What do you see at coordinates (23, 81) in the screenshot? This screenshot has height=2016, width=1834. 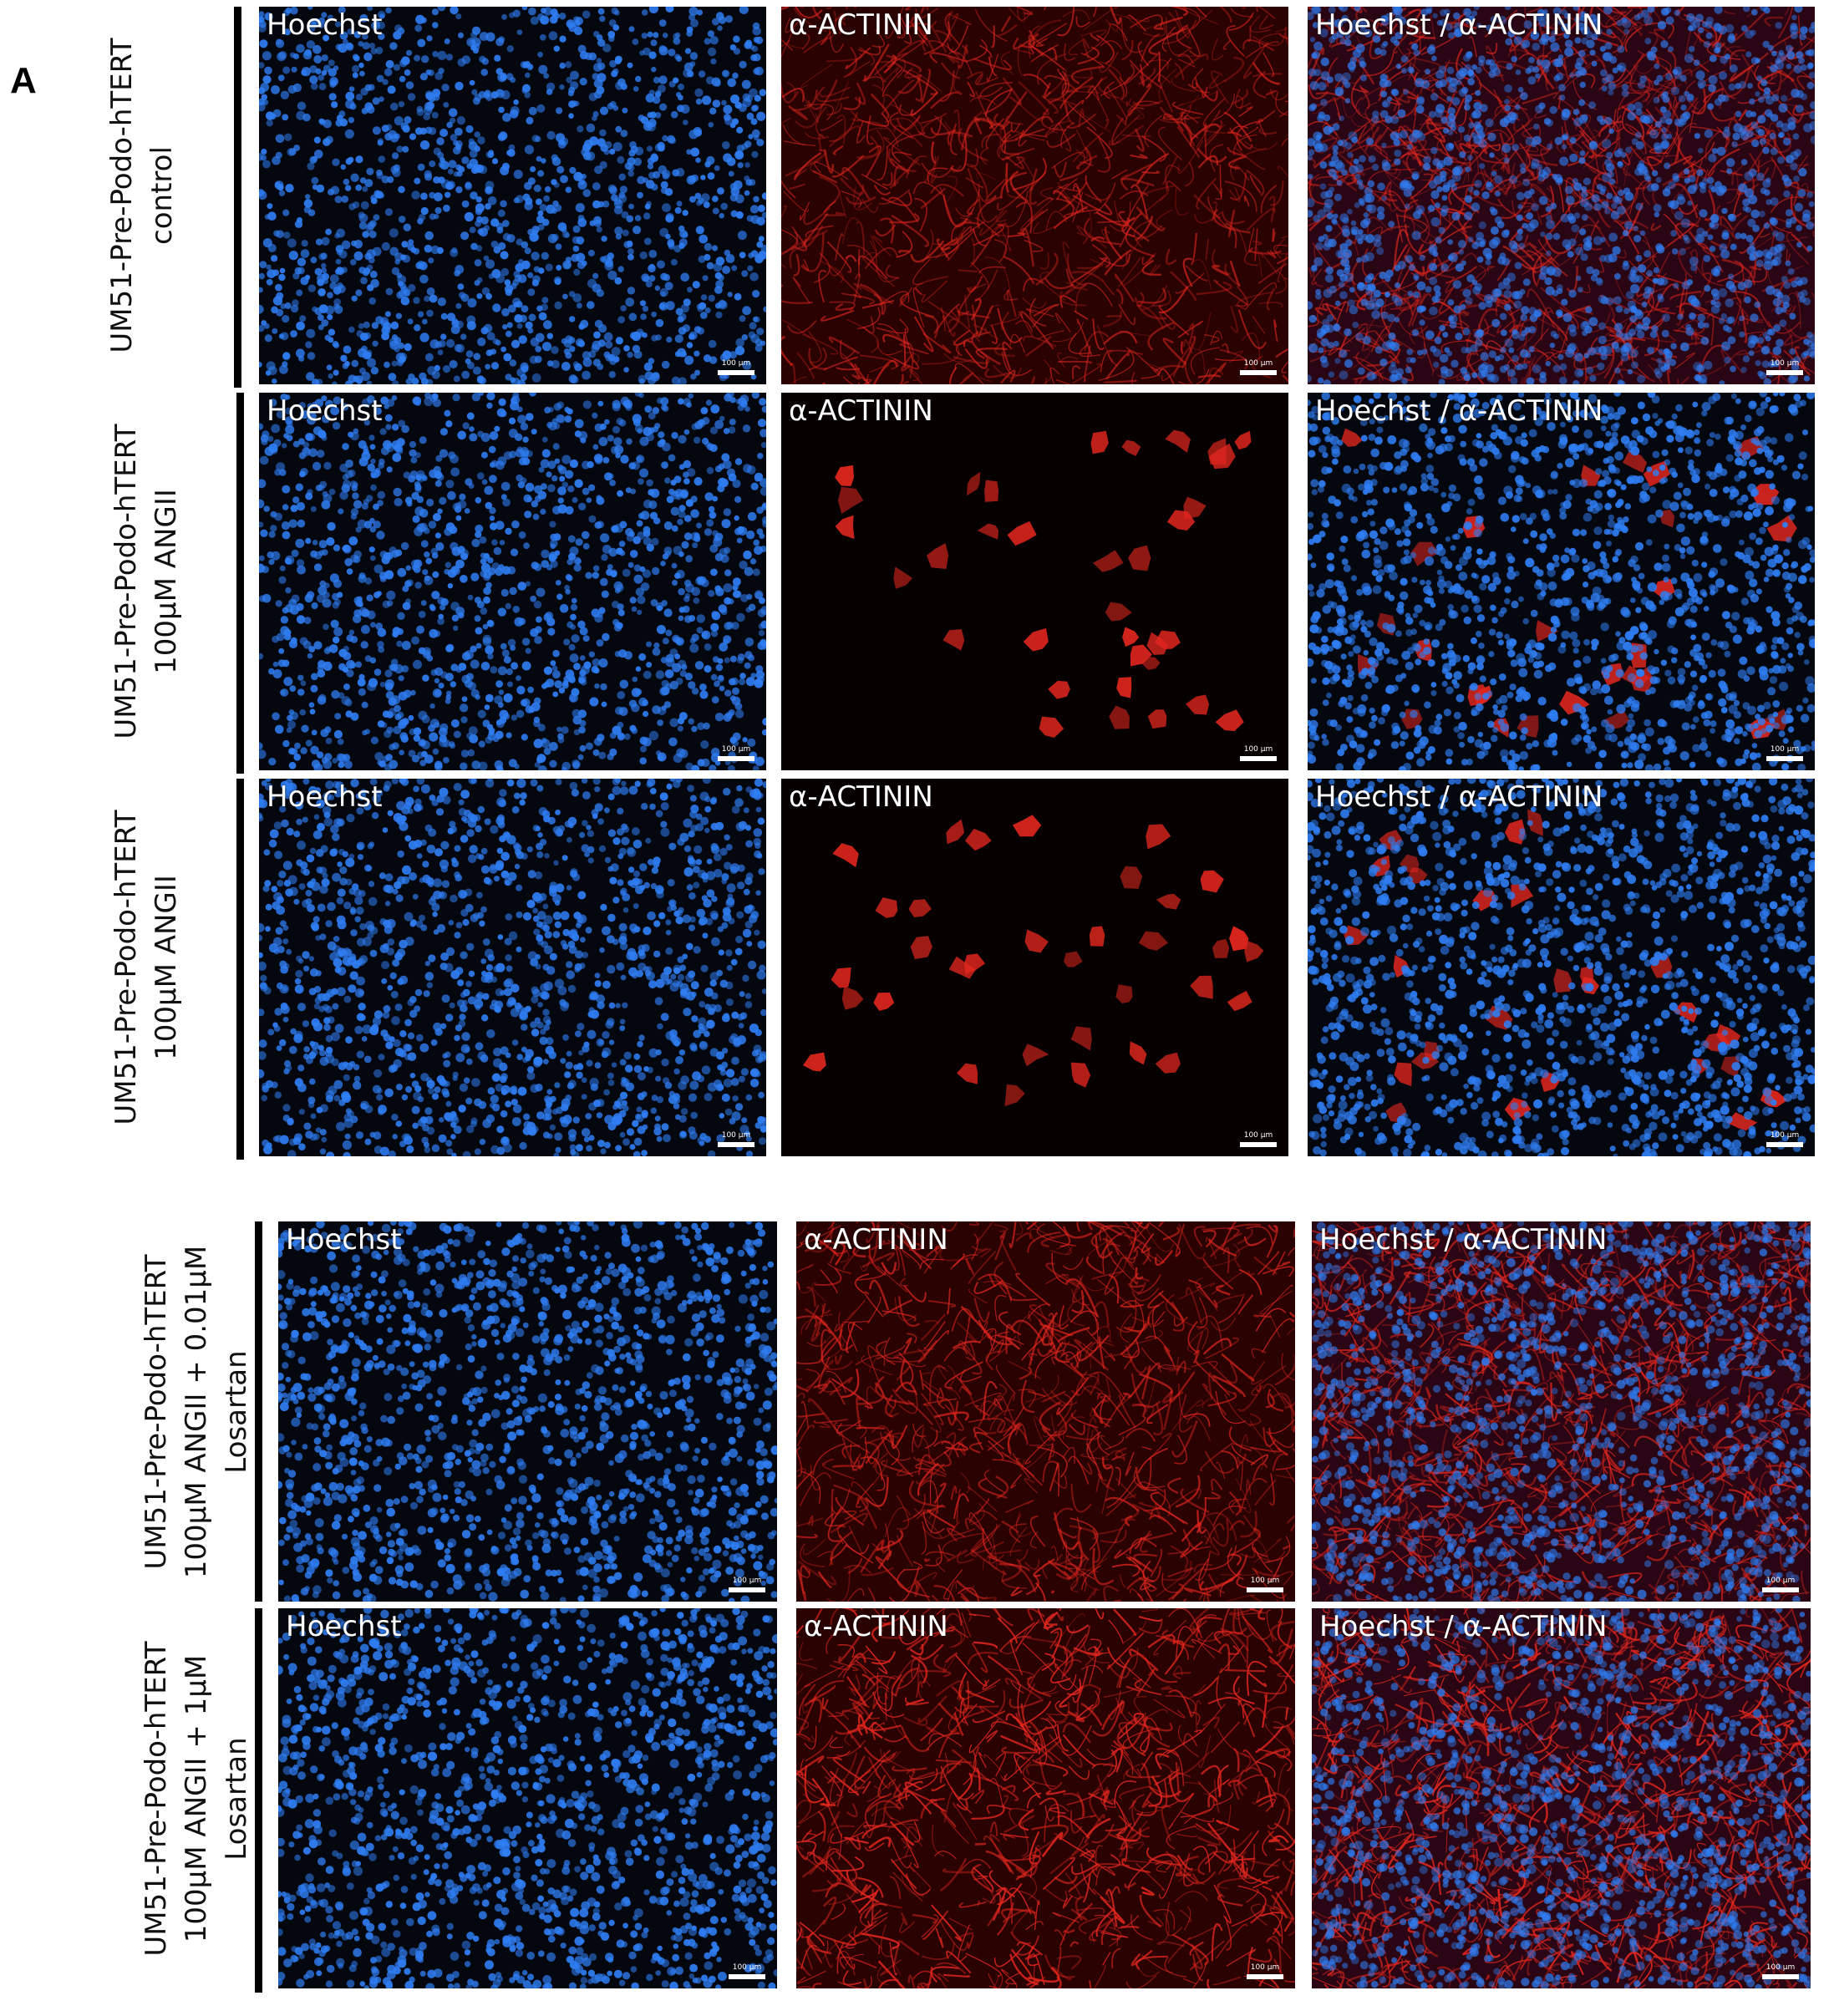 I see `panel-letter: A` at bounding box center [23, 81].